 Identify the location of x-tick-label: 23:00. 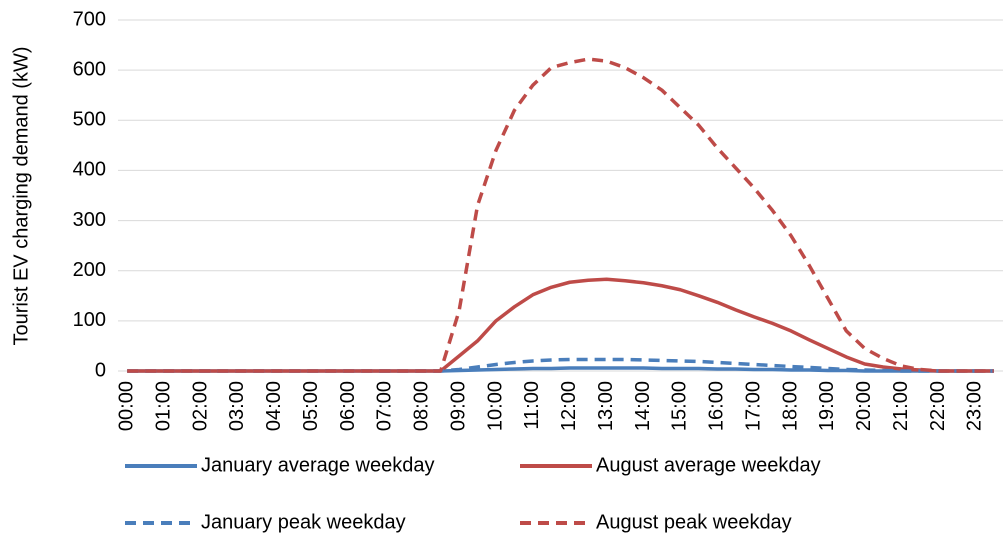
(975, 406).